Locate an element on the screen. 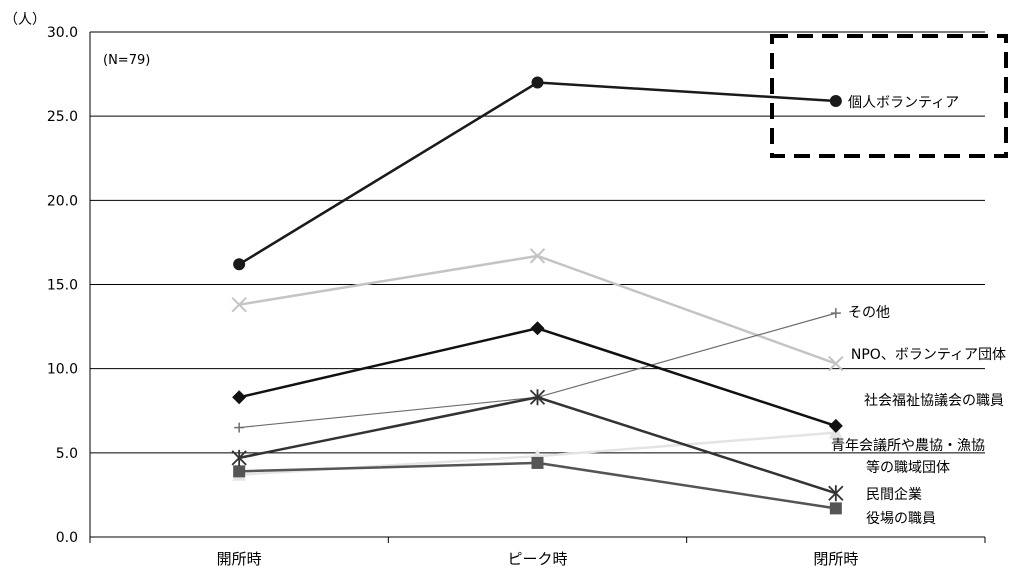 This screenshot has width=1010, height=574. series-label-line: 等の職域団体 is located at coordinates (908, 467).